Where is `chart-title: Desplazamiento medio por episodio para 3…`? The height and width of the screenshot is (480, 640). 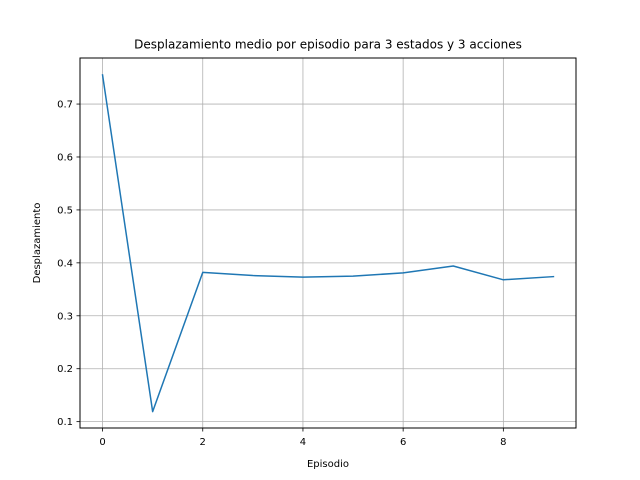 chart-title: Desplazamiento medio por episodio para 3… is located at coordinates (328, 45).